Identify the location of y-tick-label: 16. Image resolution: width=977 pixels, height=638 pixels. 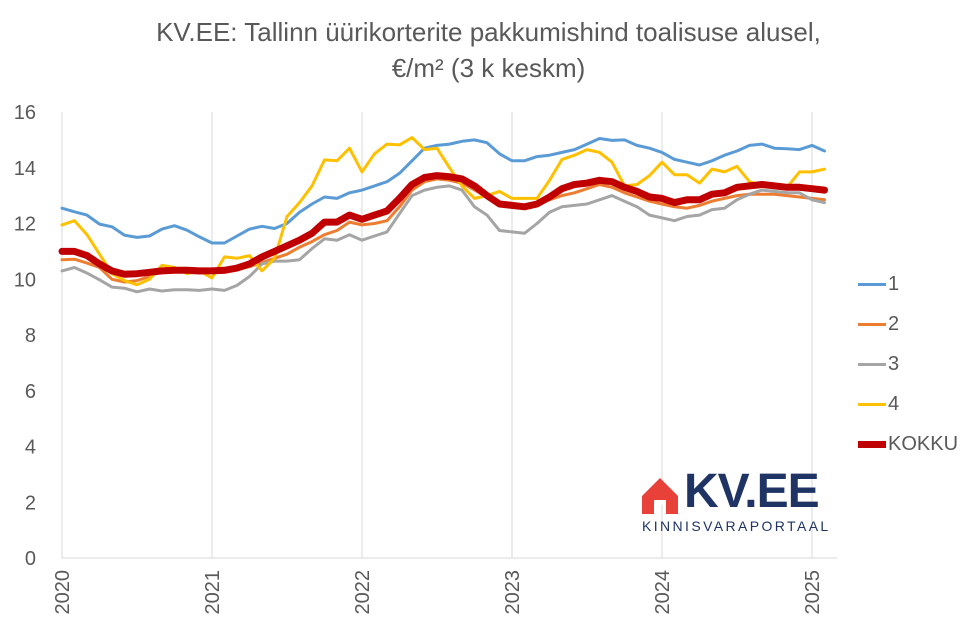
(25, 113).